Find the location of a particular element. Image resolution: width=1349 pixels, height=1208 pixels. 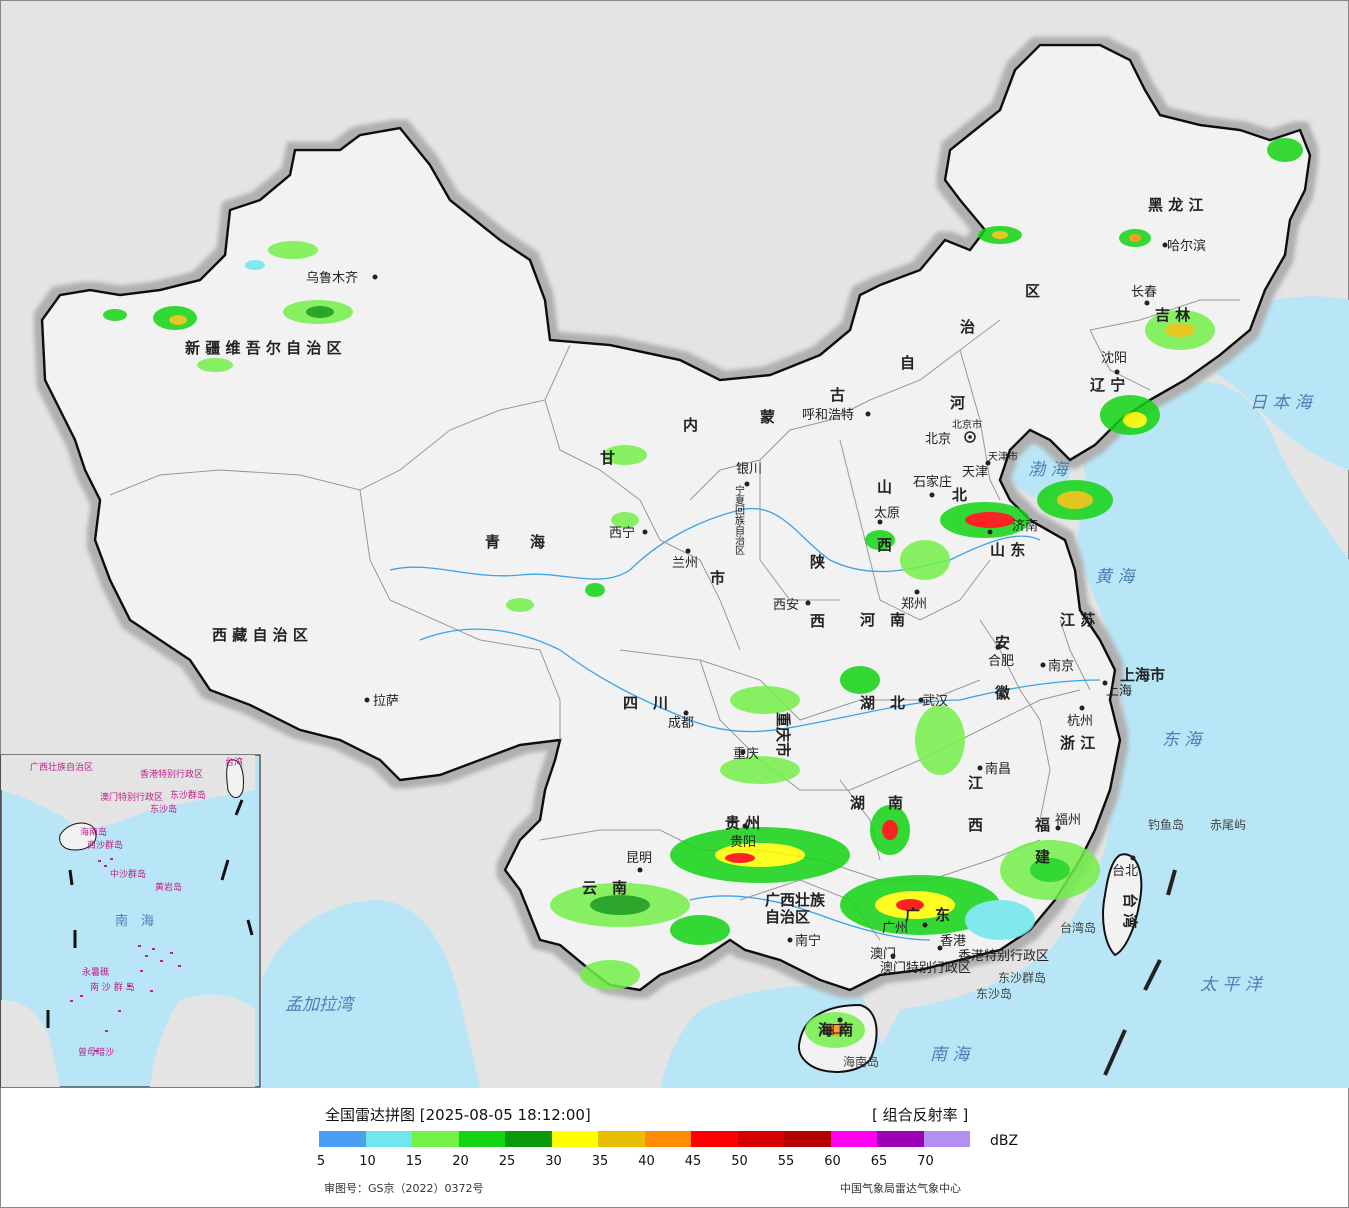

label-guangxi-2: 自治区 is located at coordinates (787, 917).